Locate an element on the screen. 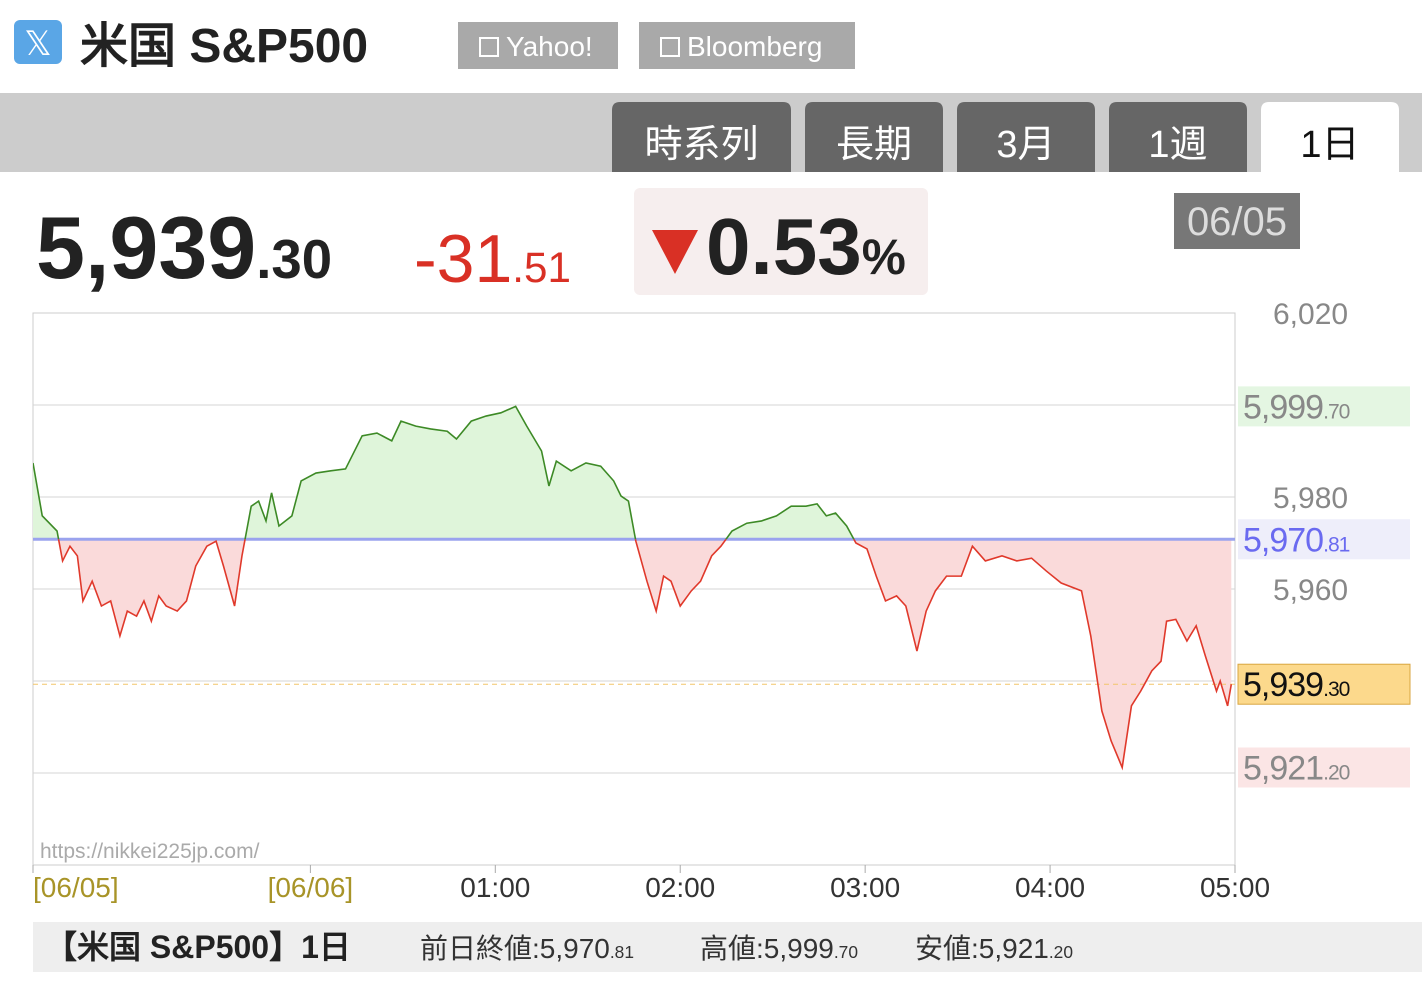 The height and width of the screenshot is (1001, 1422). x-icon-glyph: 𝕏 is located at coordinates (37, 44).